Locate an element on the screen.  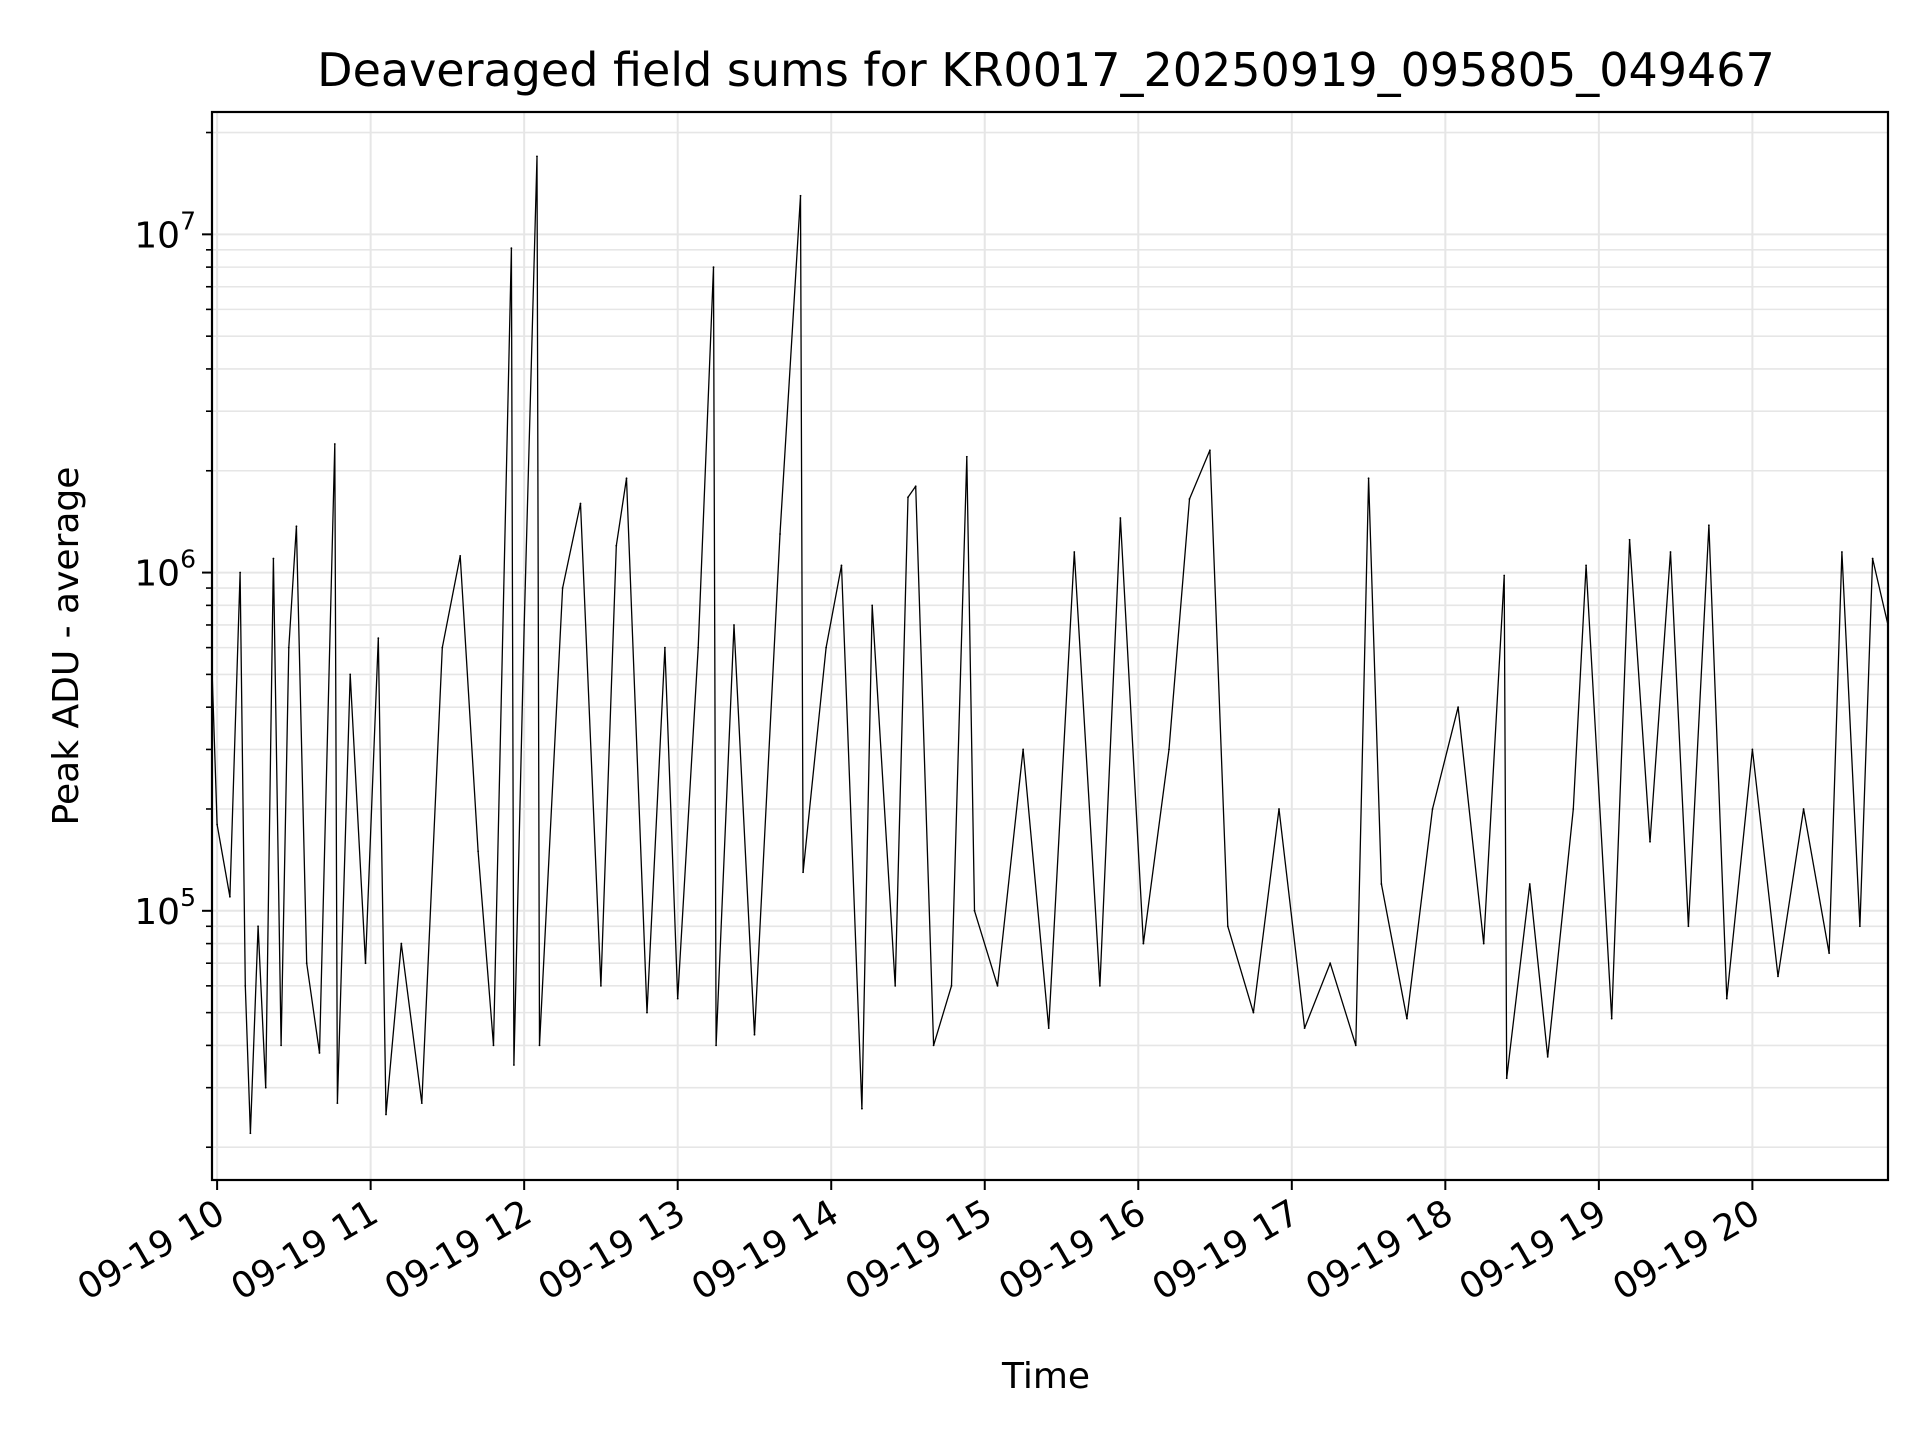
y-tick-exponent: 6 is located at coordinates (188, 559).